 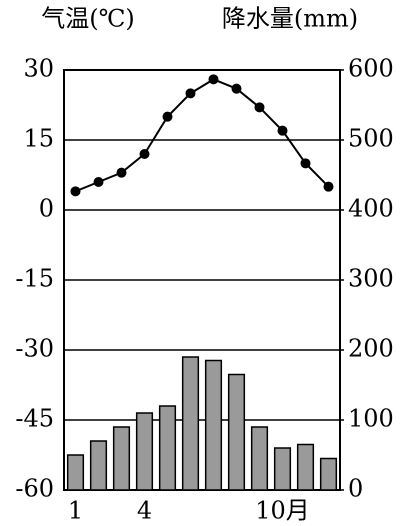 What do you see at coordinates (34, 489) in the screenshot?
I see `y-tick-label: -60` at bounding box center [34, 489].